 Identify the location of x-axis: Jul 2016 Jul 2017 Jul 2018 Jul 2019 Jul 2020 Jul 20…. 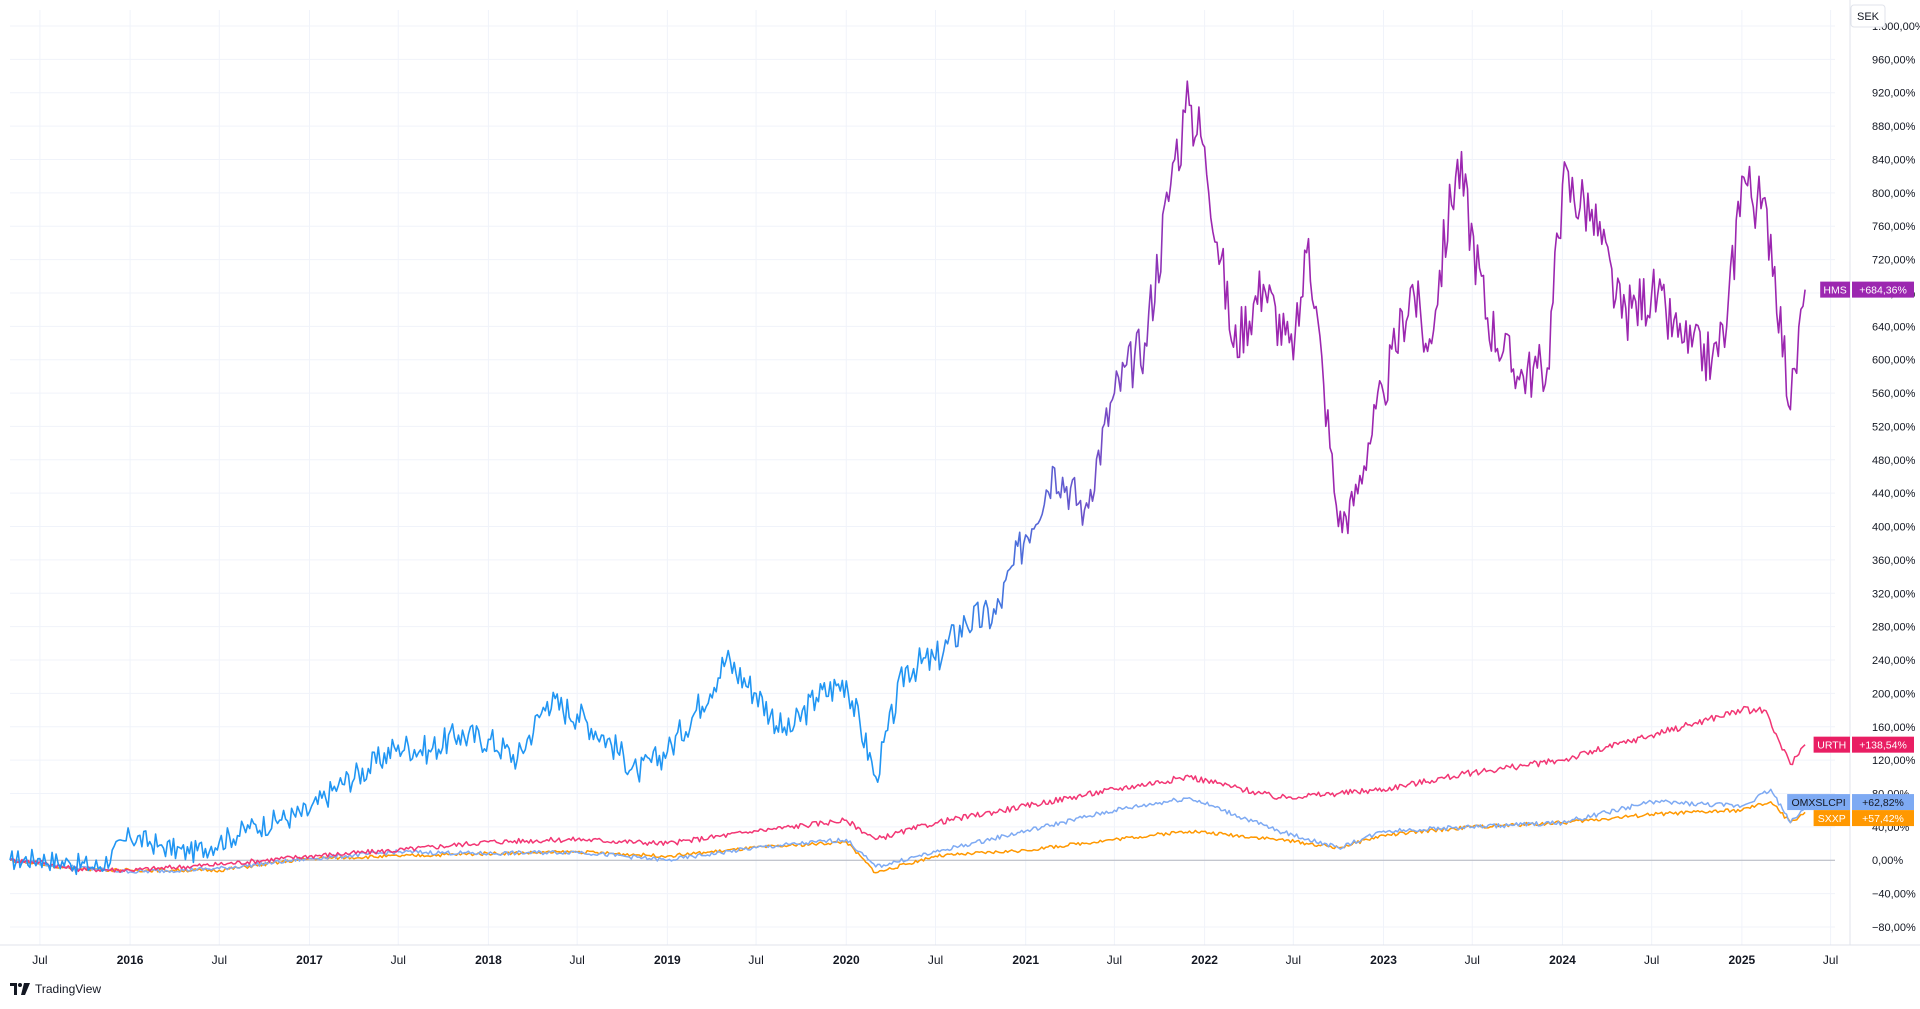
(960, 955).